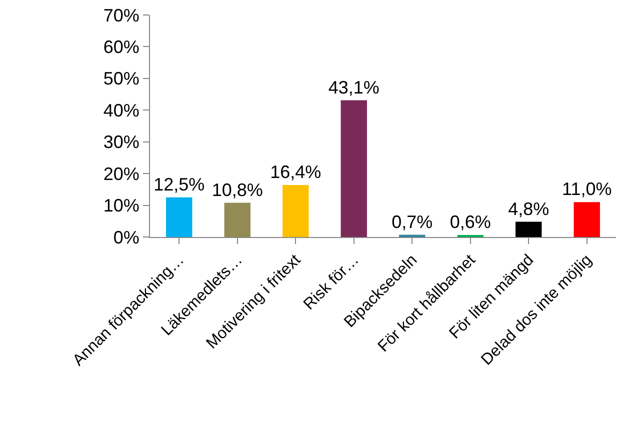 The height and width of the screenshot is (422, 636). Describe the element at coordinates (121, 206) in the screenshot. I see `y-tick-label: 10%` at that location.